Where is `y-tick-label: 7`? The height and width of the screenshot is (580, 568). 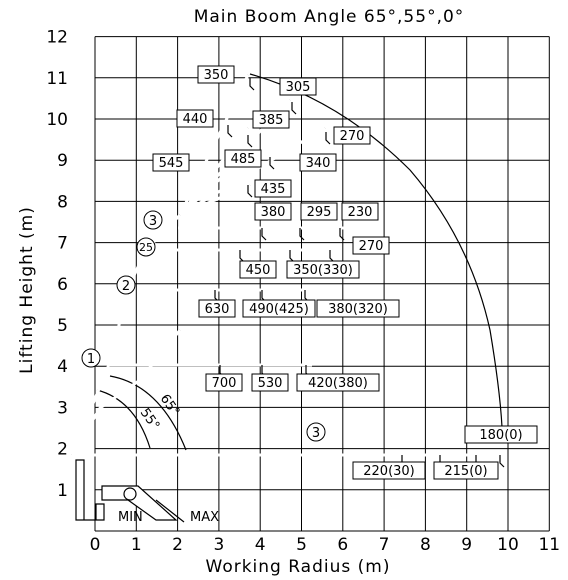 y-tick-label: 7 is located at coordinates (62, 244).